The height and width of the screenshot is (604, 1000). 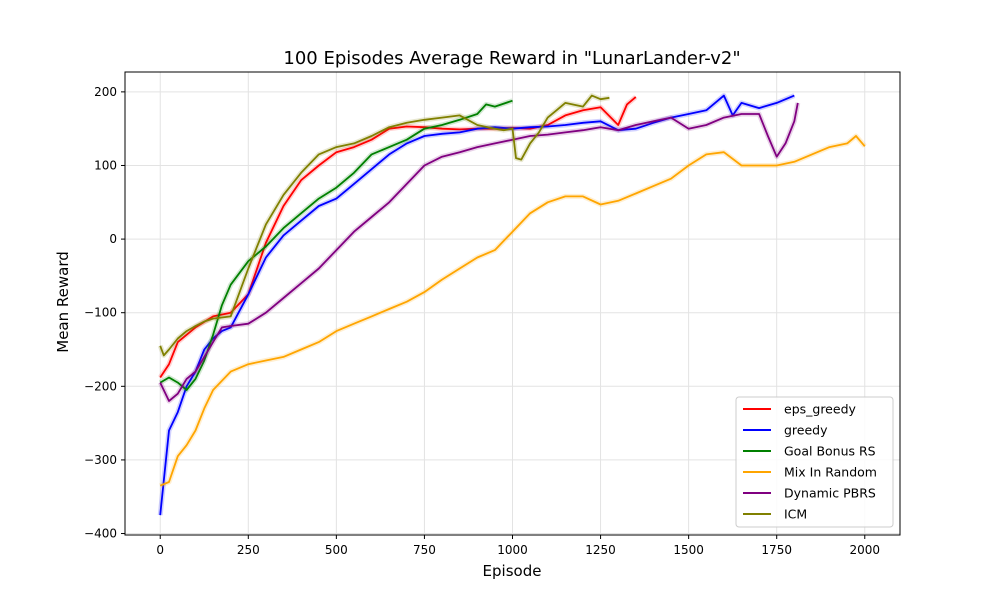 I want to click on legend-label-5: ICM, so click(x=795, y=514).